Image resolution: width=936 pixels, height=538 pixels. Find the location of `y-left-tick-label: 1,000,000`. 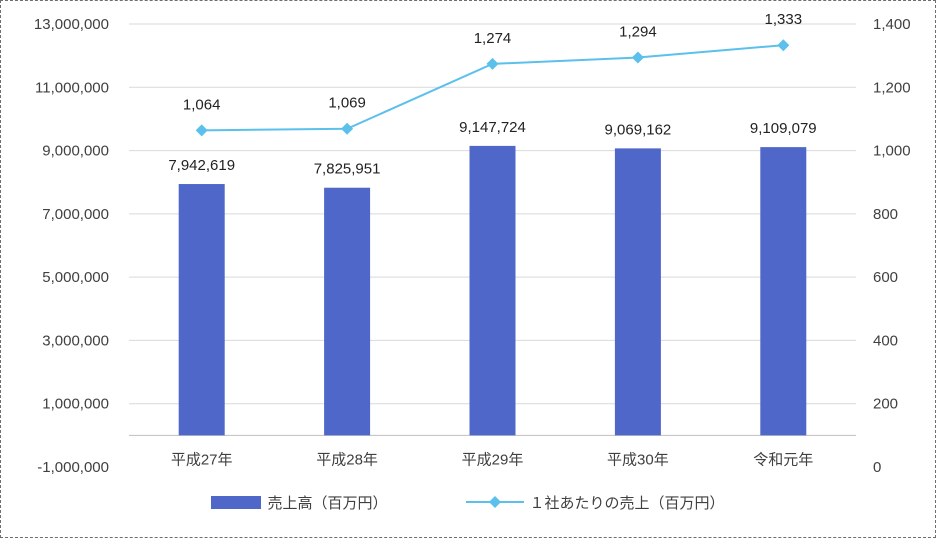

y-left-tick-label: 1,000,000 is located at coordinates (75, 404).